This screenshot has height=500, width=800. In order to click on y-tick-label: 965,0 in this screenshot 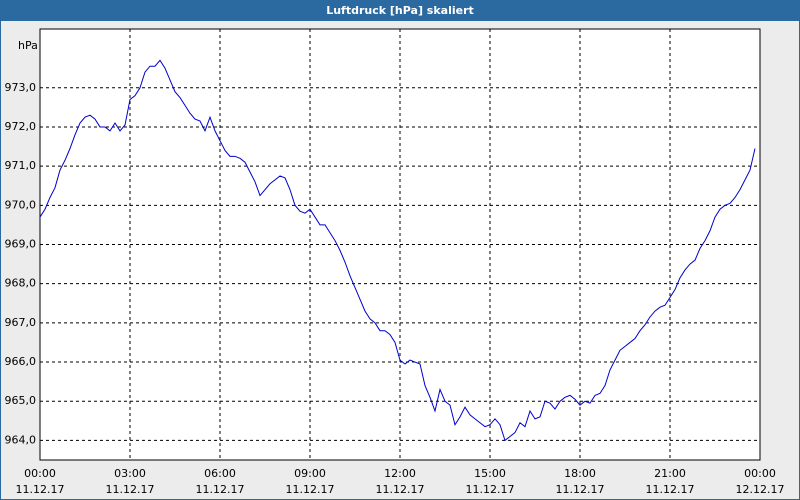, I will do `click(21, 400)`.